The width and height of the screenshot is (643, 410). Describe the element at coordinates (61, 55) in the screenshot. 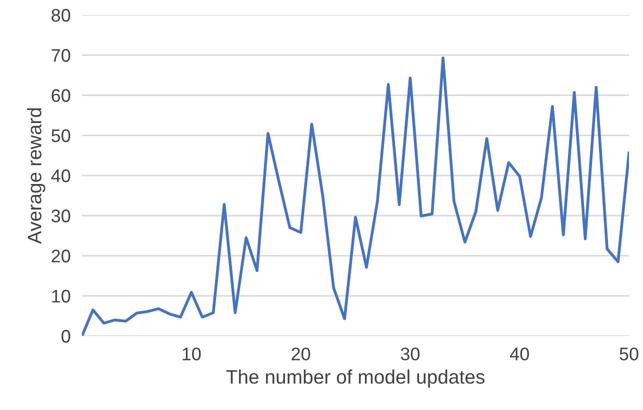

I see `y-tick-label: 70` at that location.